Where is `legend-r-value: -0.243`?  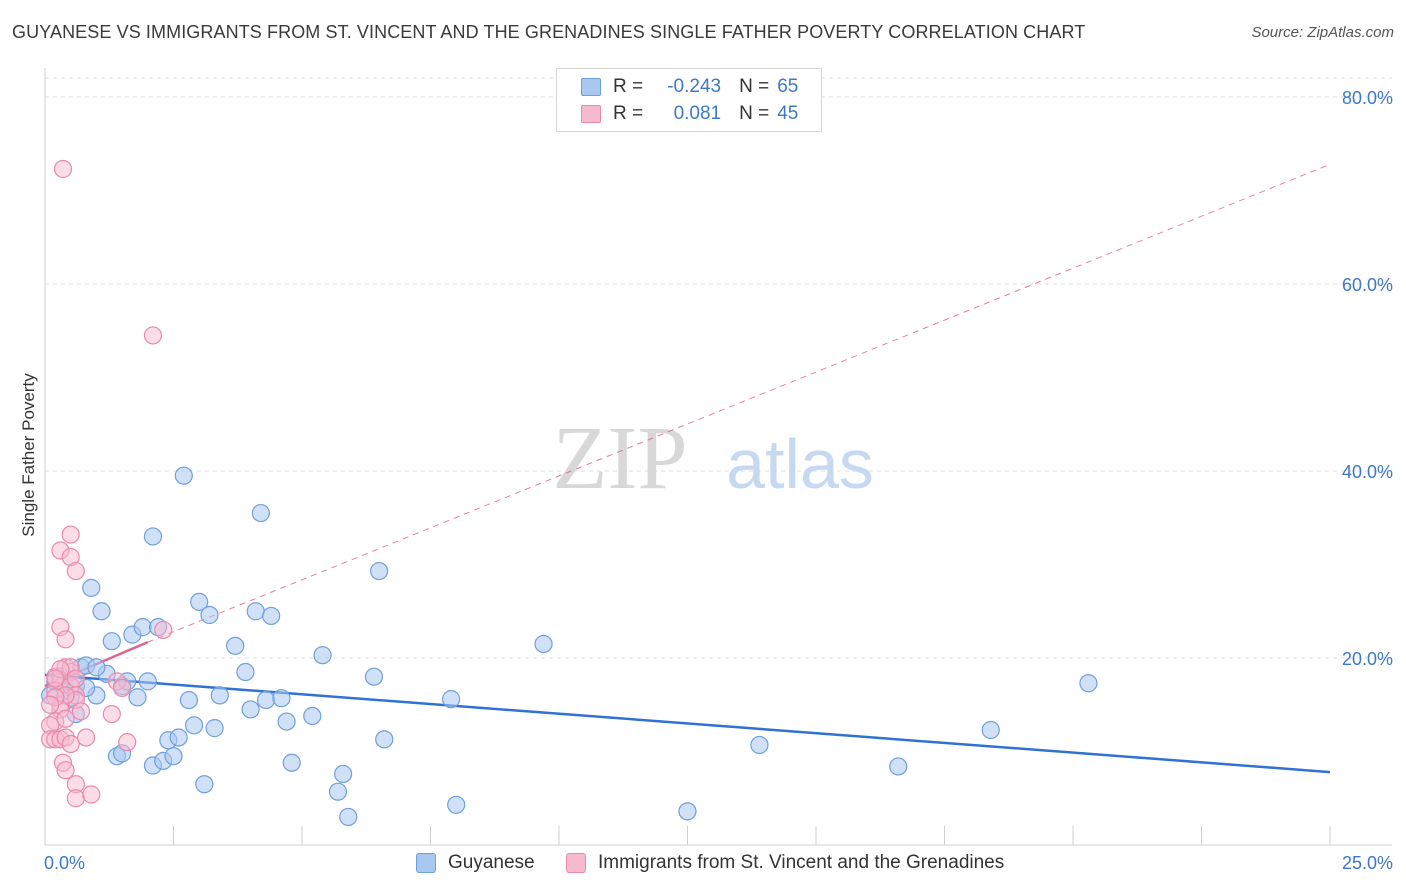 legend-r-value: -0.243 is located at coordinates (694, 86).